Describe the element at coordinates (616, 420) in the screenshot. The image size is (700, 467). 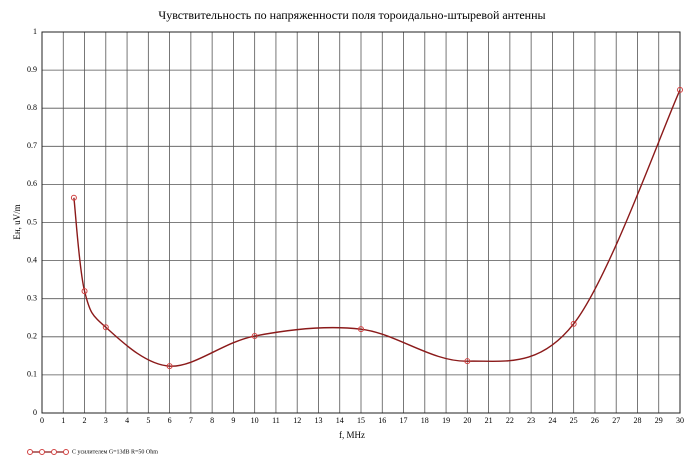
I see `x-tick-label: 27` at that location.